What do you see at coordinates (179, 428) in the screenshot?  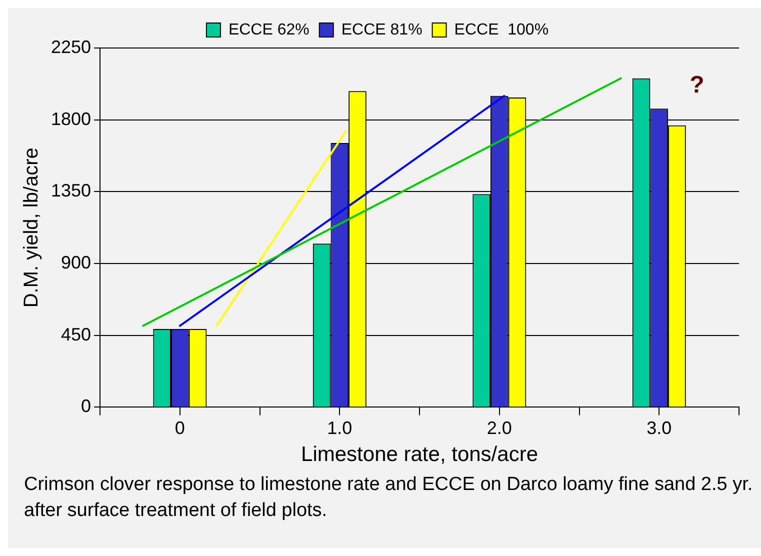 I see `x-tick-label: 0` at bounding box center [179, 428].